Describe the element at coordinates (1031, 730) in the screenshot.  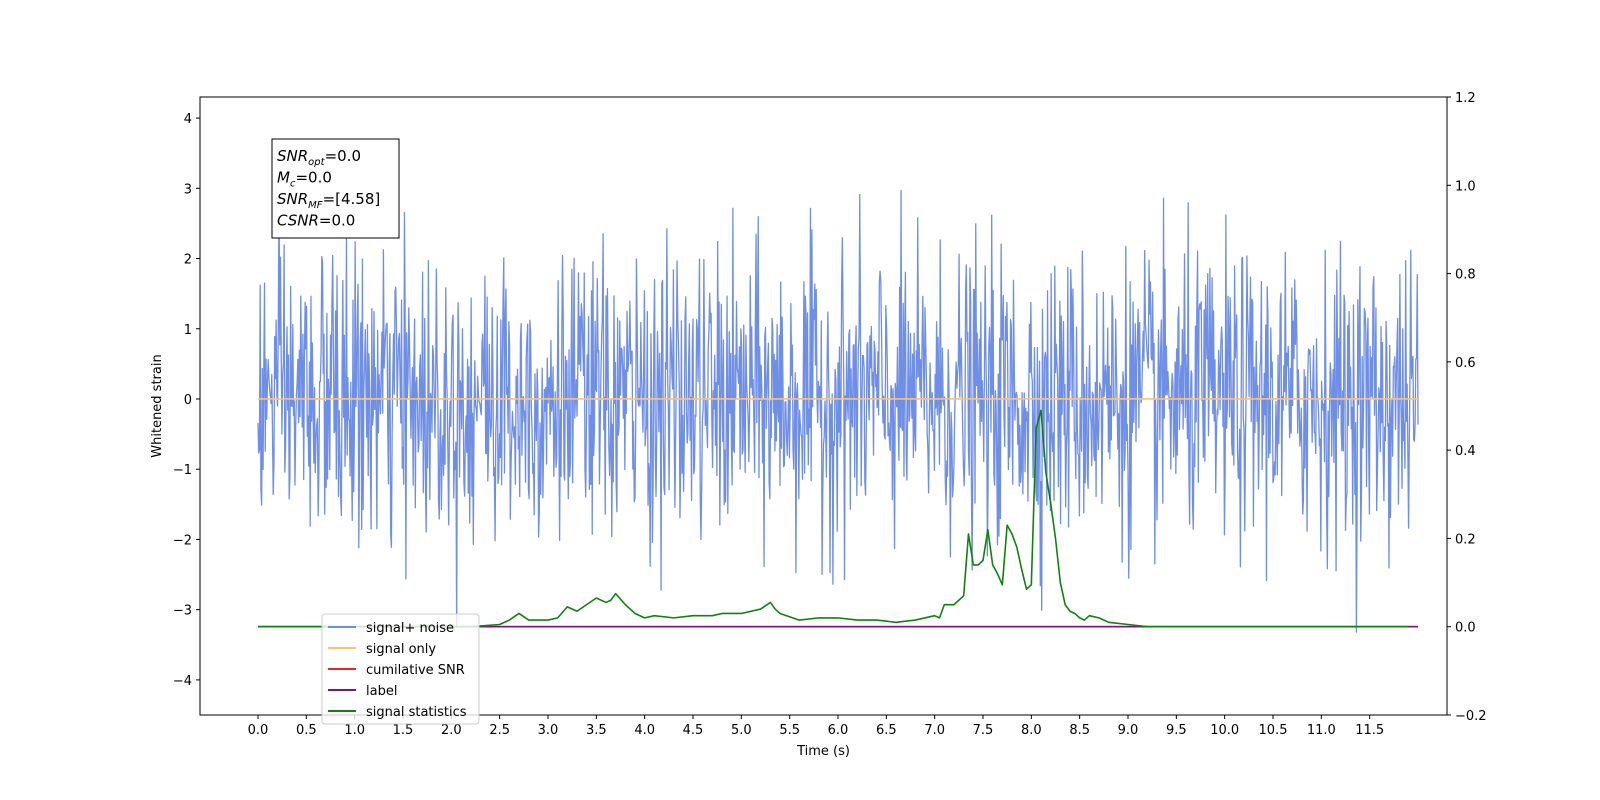
I see `x-tick-label: 8.0` at that location.